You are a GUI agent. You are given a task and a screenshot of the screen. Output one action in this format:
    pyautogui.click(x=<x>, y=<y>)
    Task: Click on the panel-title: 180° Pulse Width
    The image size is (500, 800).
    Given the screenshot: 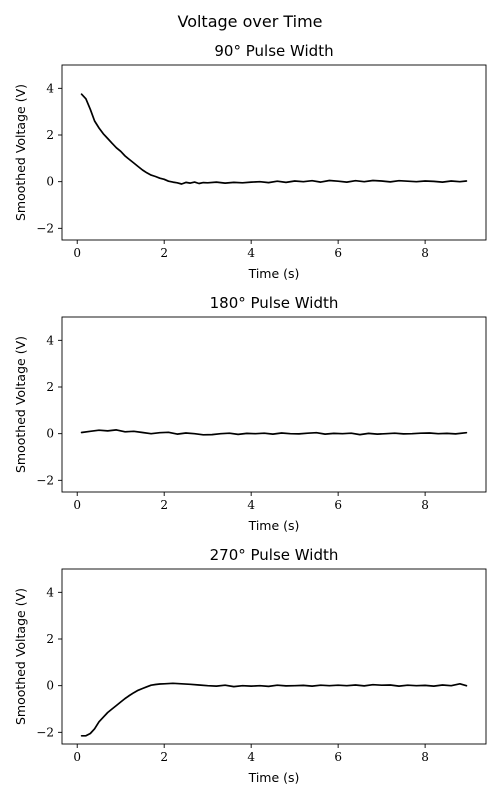 What is the action you would take?
    pyautogui.click(x=274, y=303)
    